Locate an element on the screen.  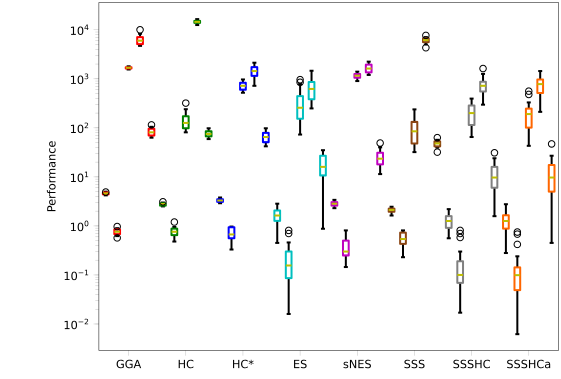
x-tick-label: sNES is located at coordinates (357, 364).